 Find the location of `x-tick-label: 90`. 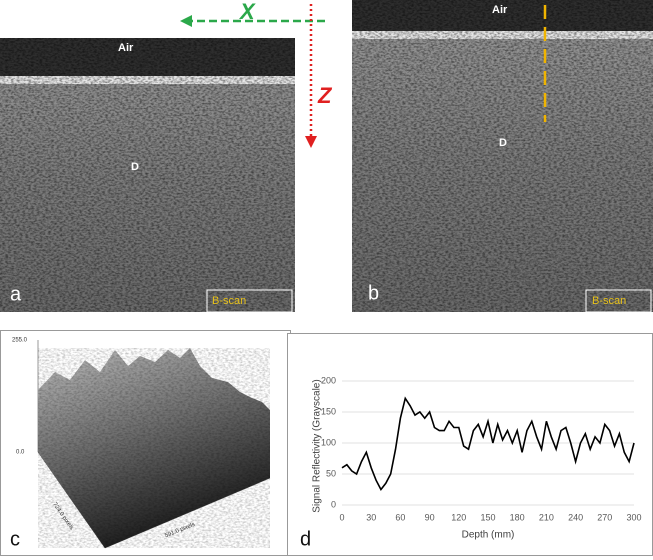

x-tick-label: 90 is located at coordinates (430, 517).